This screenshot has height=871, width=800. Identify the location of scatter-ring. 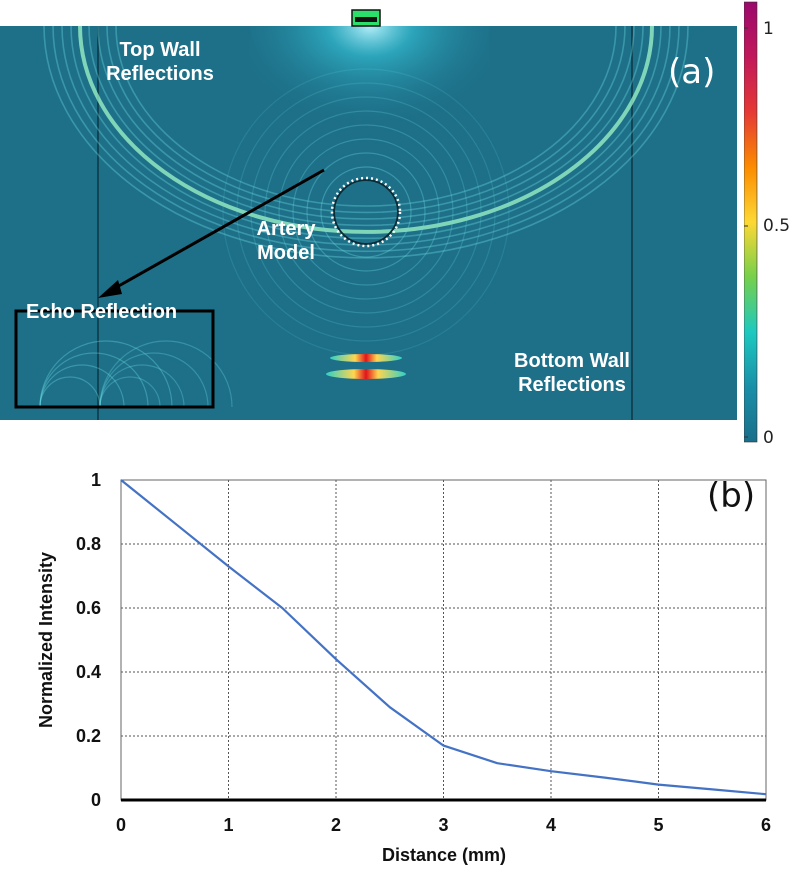
(366, 212).